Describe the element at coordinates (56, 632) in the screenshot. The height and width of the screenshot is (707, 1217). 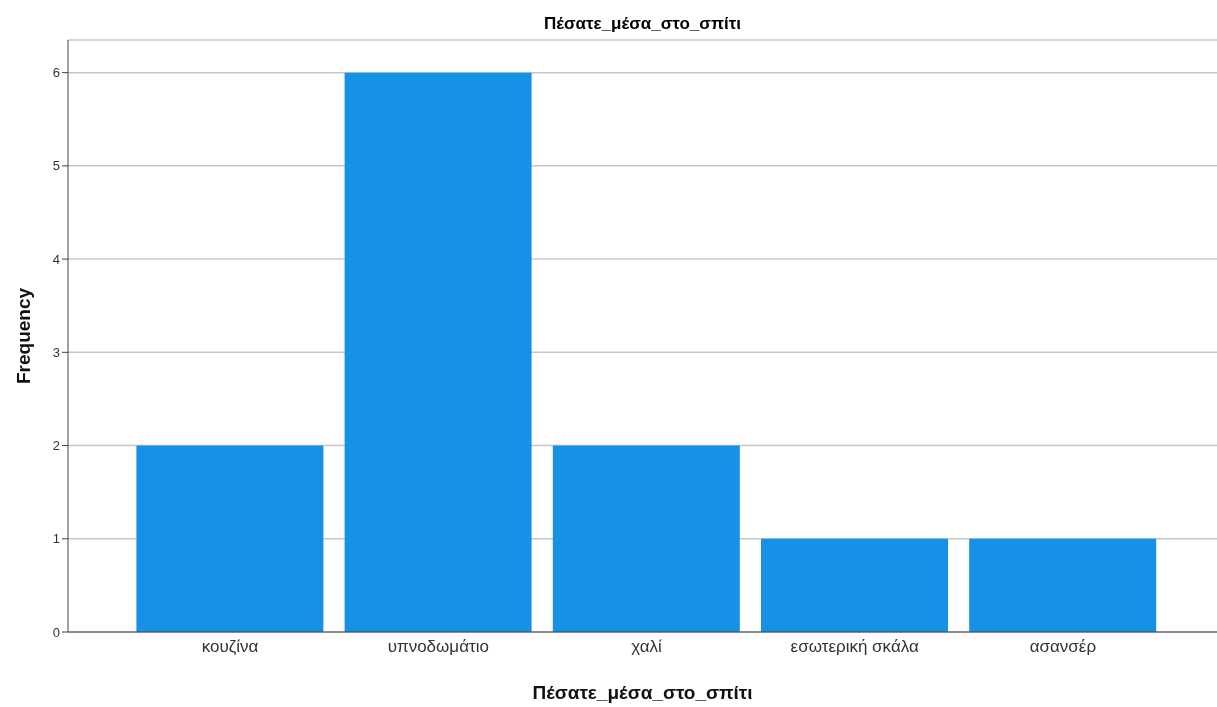
I see `y-tick-label: 0` at that location.